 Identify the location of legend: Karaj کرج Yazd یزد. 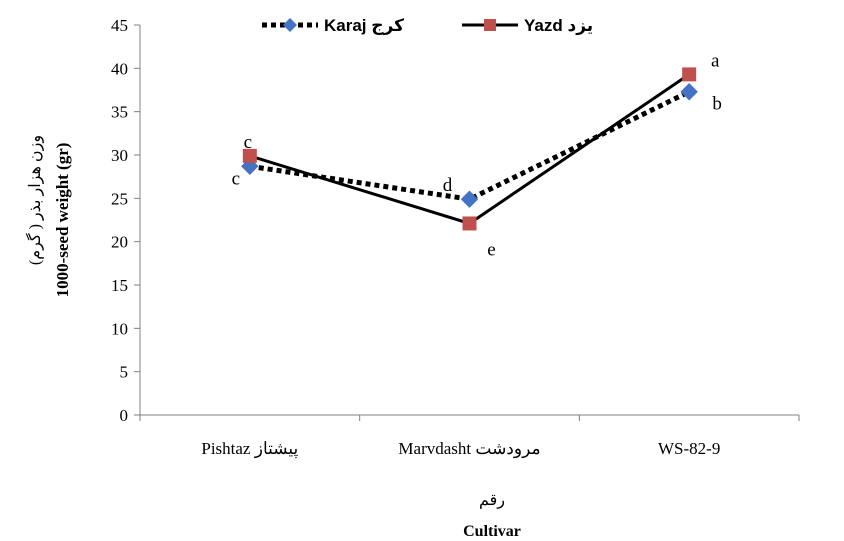
(427, 26).